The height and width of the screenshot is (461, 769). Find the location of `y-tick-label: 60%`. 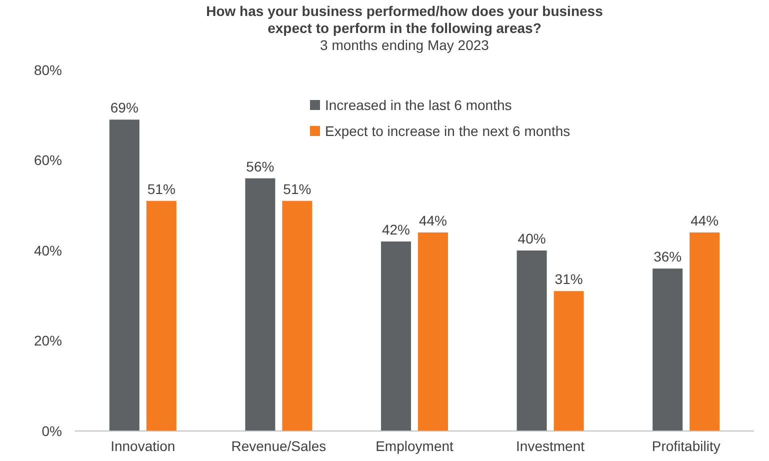

y-tick-label: 60% is located at coordinates (48, 160).